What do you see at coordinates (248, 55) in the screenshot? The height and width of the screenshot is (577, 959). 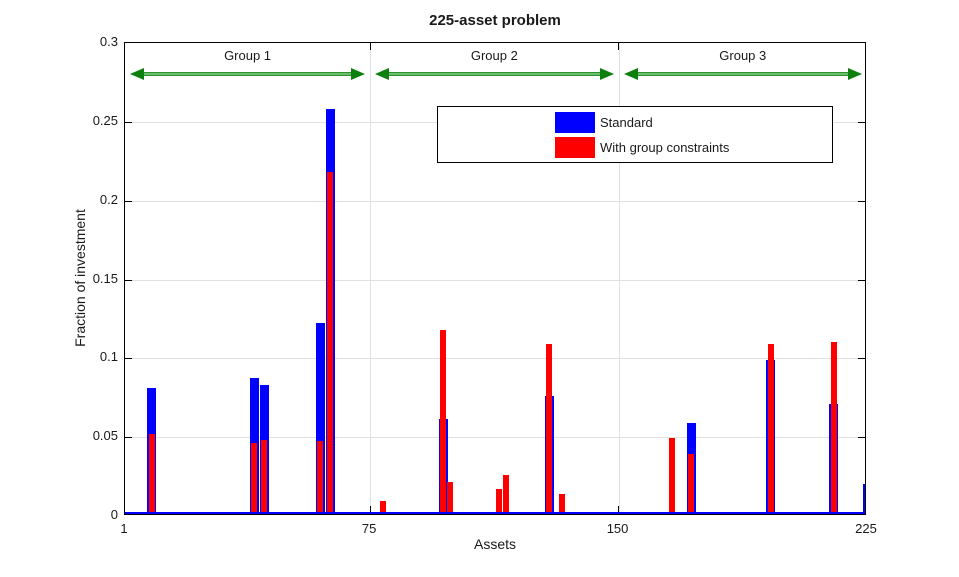 I see `group-label: Group 1` at bounding box center [248, 55].